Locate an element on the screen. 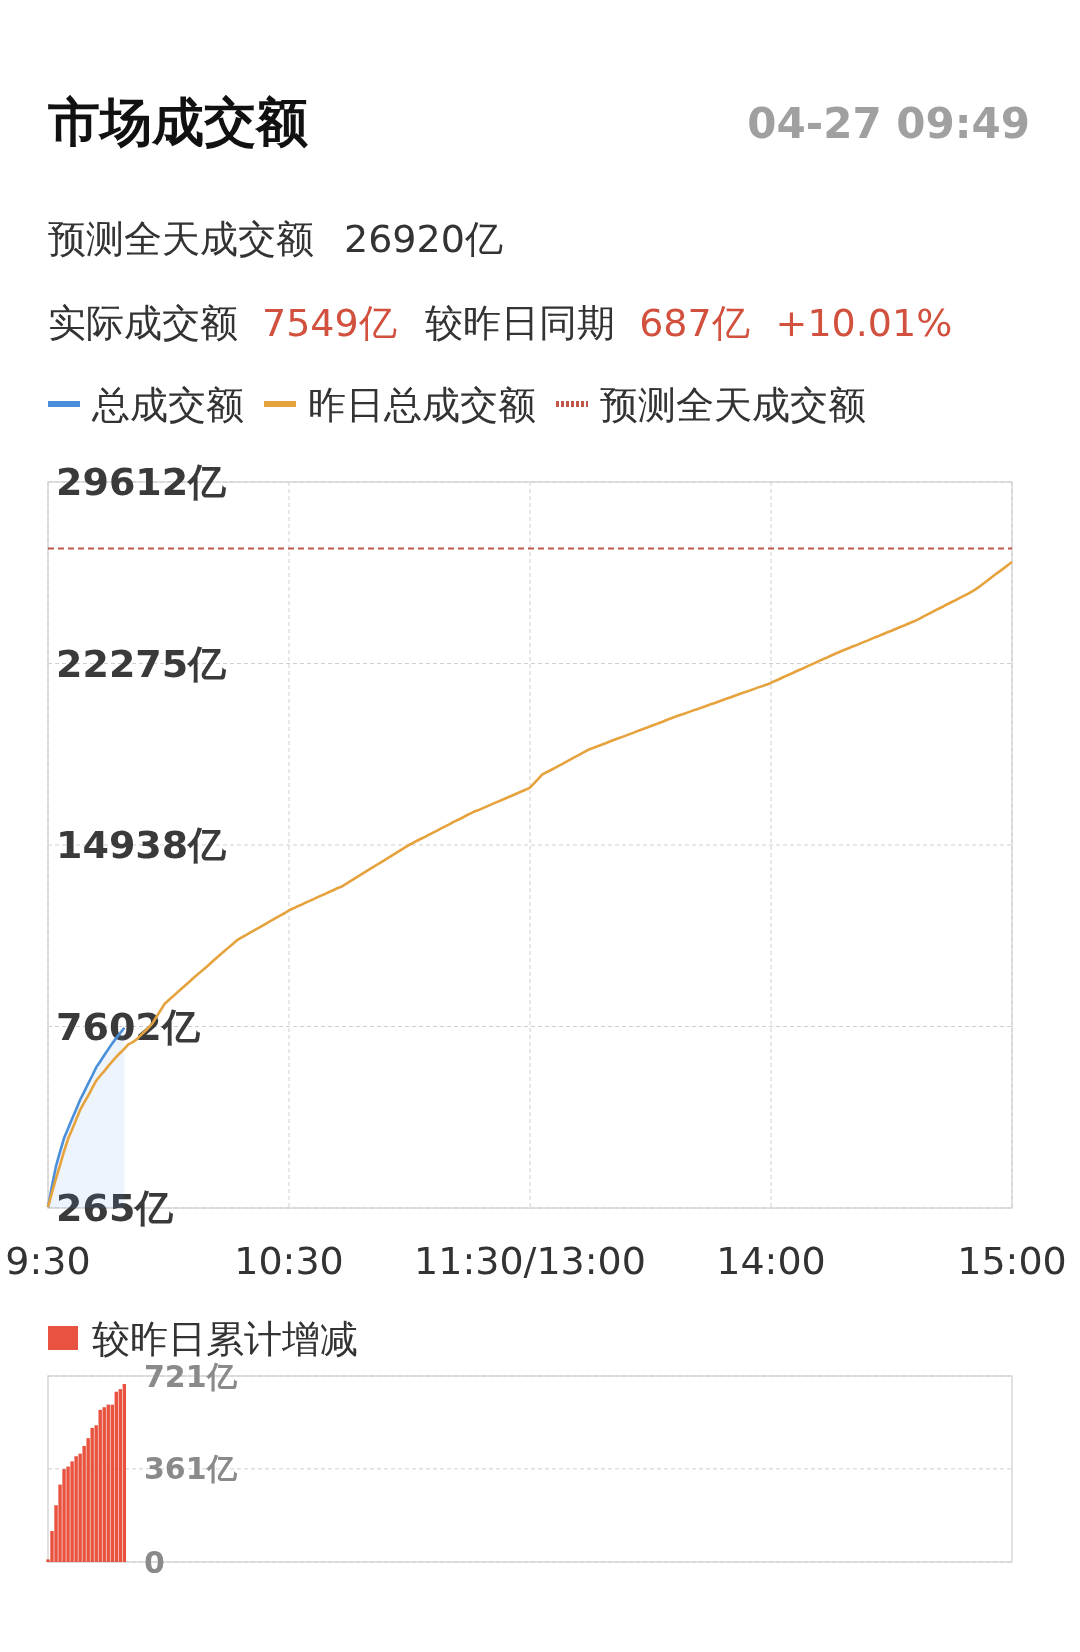  y-tick-label: 721亿 is located at coordinates (191, 1376).